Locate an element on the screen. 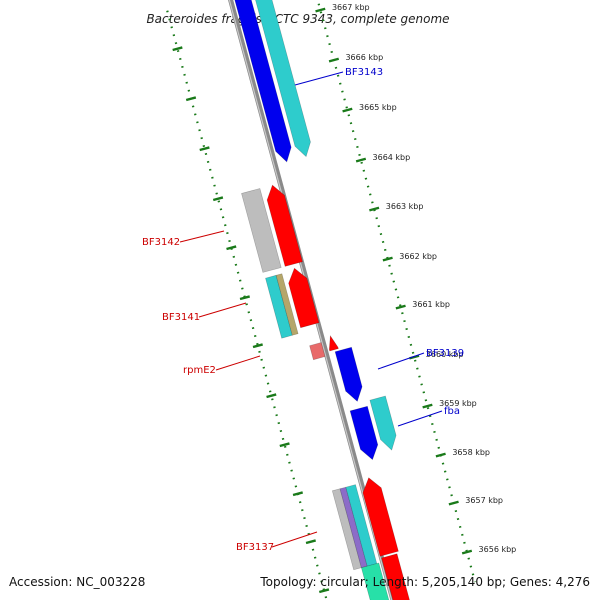 This screenshot has height=600, width=600. gene-label: BF3141 is located at coordinates (181, 317).